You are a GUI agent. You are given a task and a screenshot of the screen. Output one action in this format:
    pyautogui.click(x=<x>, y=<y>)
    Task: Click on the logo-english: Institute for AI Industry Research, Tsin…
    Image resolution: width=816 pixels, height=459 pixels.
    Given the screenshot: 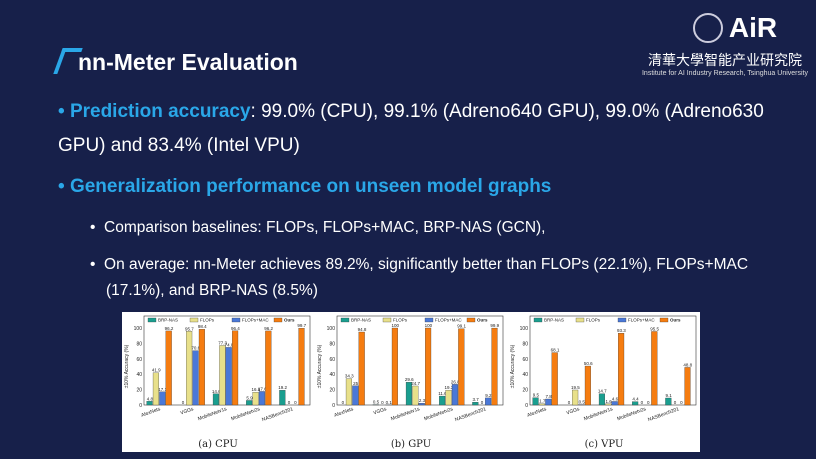 What is the action you would take?
    pyautogui.click(x=724, y=73)
    